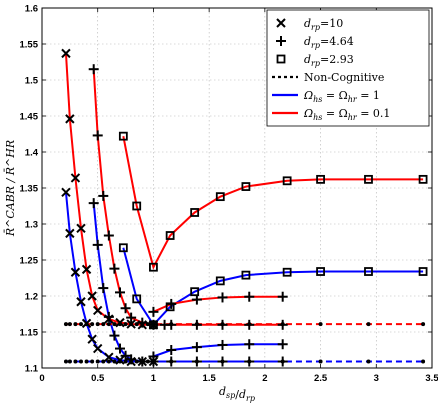 This screenshot has height=406, width=438. What do you see at coordinates (329, 60) in the screenshot?
I see `legend-label: drp=2.93` at bounding box center [329, 60].